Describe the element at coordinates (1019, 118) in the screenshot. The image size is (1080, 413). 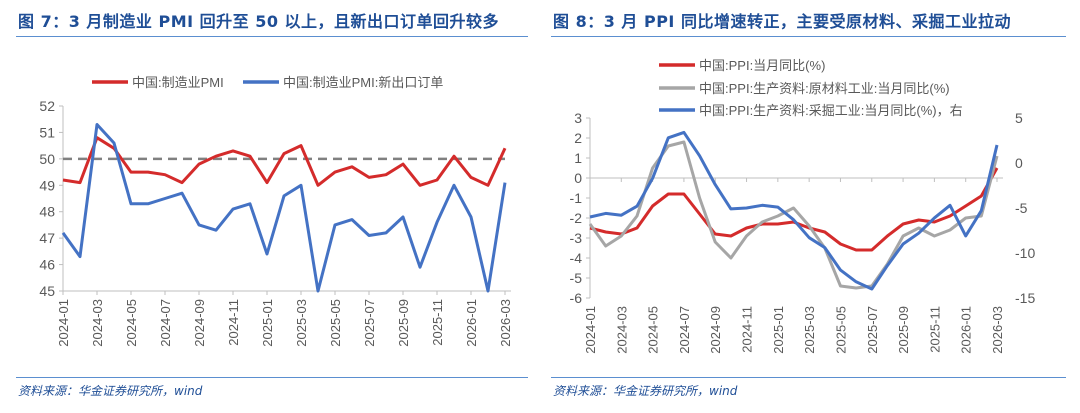
I see `y2-tick-label: 5` at that location.